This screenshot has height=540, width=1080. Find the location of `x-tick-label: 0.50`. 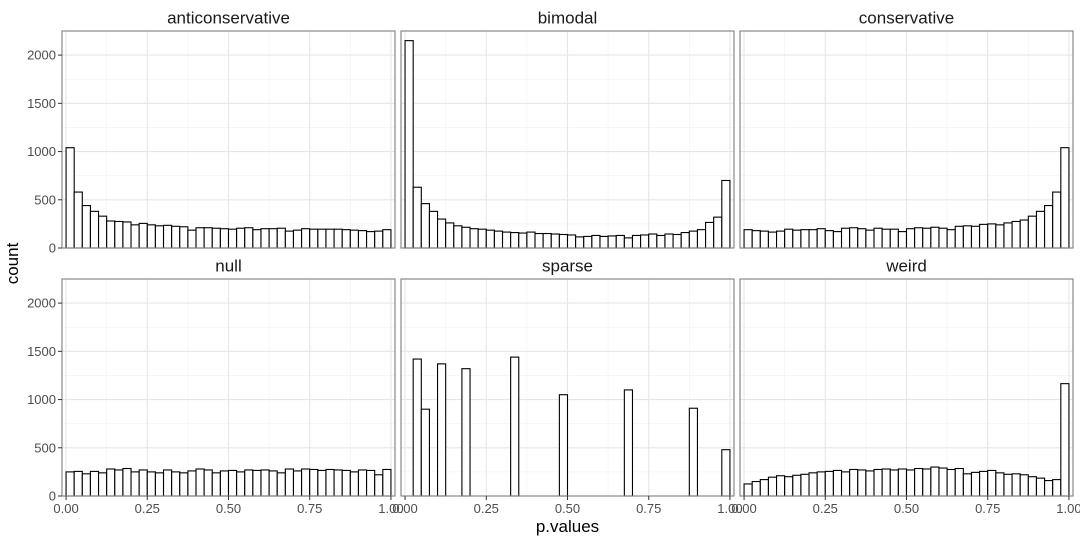

x-tick-label: 0.50 is located at coordinates (228, 508).